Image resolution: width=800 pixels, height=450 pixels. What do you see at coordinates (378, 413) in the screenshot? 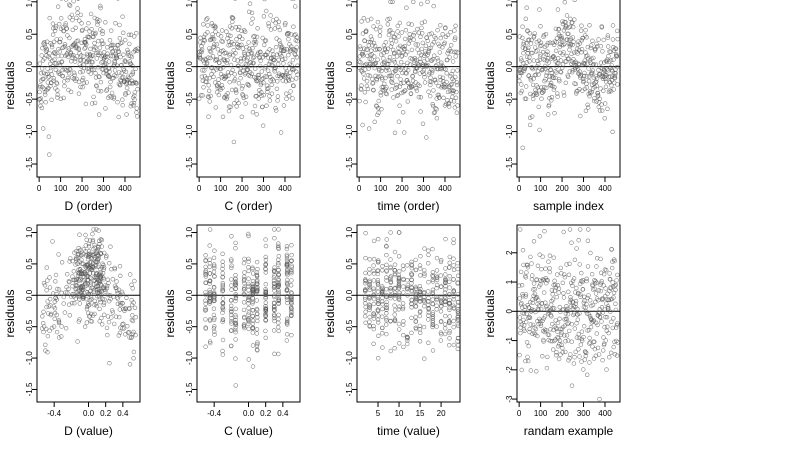
I see `x-tick-label: 5` at bounding box center [378, 413].